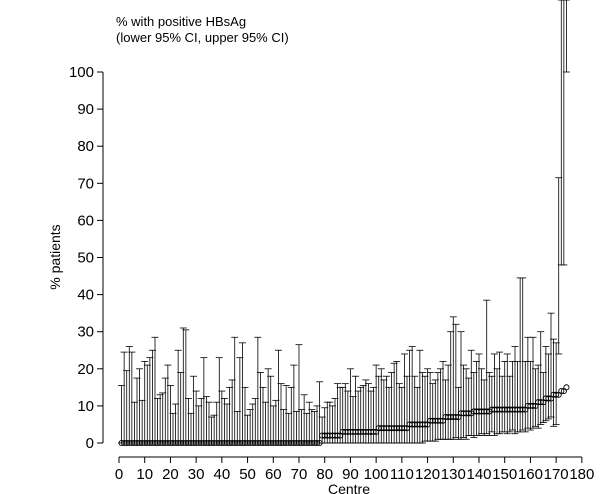  Describe the element at coordinates (119, 474) in the screenshot. I see `x-tick-label: 0` at that location.